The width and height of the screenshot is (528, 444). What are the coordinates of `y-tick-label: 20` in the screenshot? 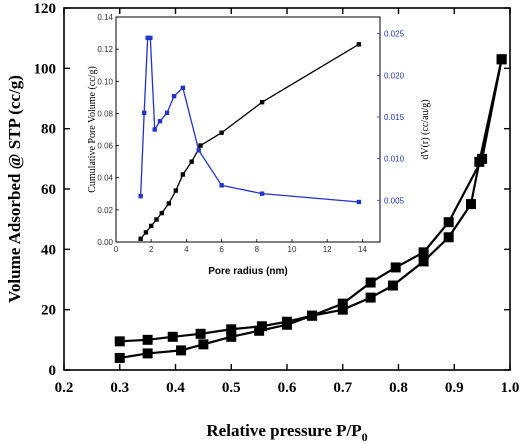 It's located at (48, 311).